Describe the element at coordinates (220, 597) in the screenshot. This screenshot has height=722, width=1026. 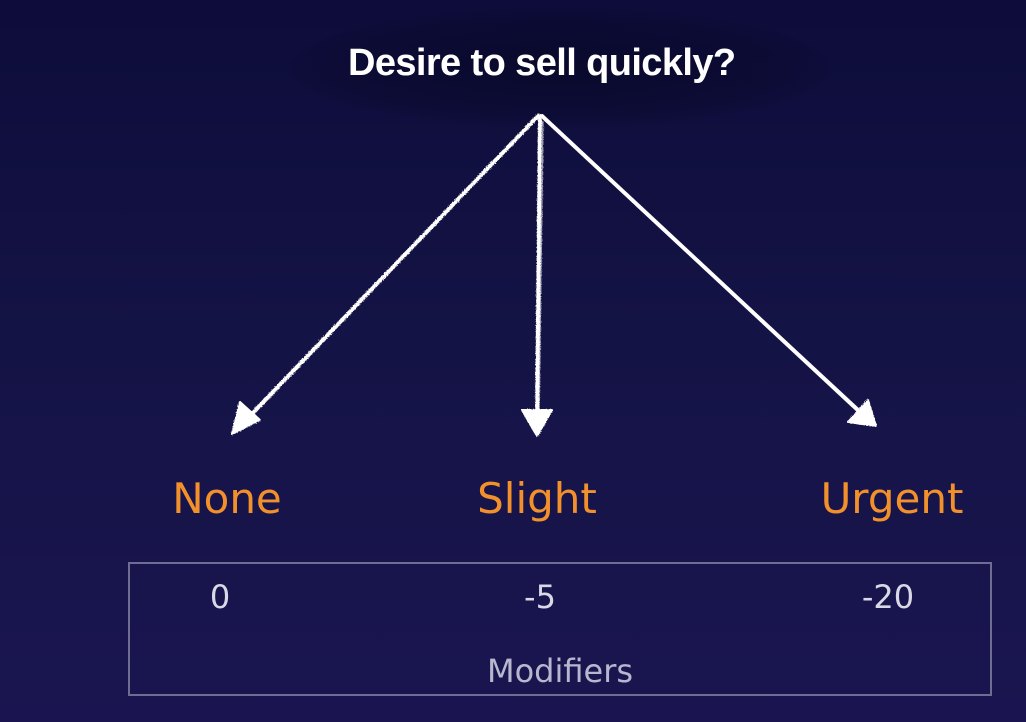
I see `modifier-none-value: 0` at that location.